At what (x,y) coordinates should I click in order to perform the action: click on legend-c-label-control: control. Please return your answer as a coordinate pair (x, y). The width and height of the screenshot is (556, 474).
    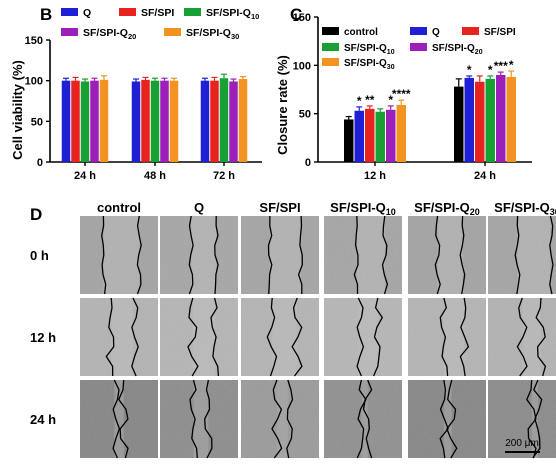
    Looking at the image, I should click on (361, 32).